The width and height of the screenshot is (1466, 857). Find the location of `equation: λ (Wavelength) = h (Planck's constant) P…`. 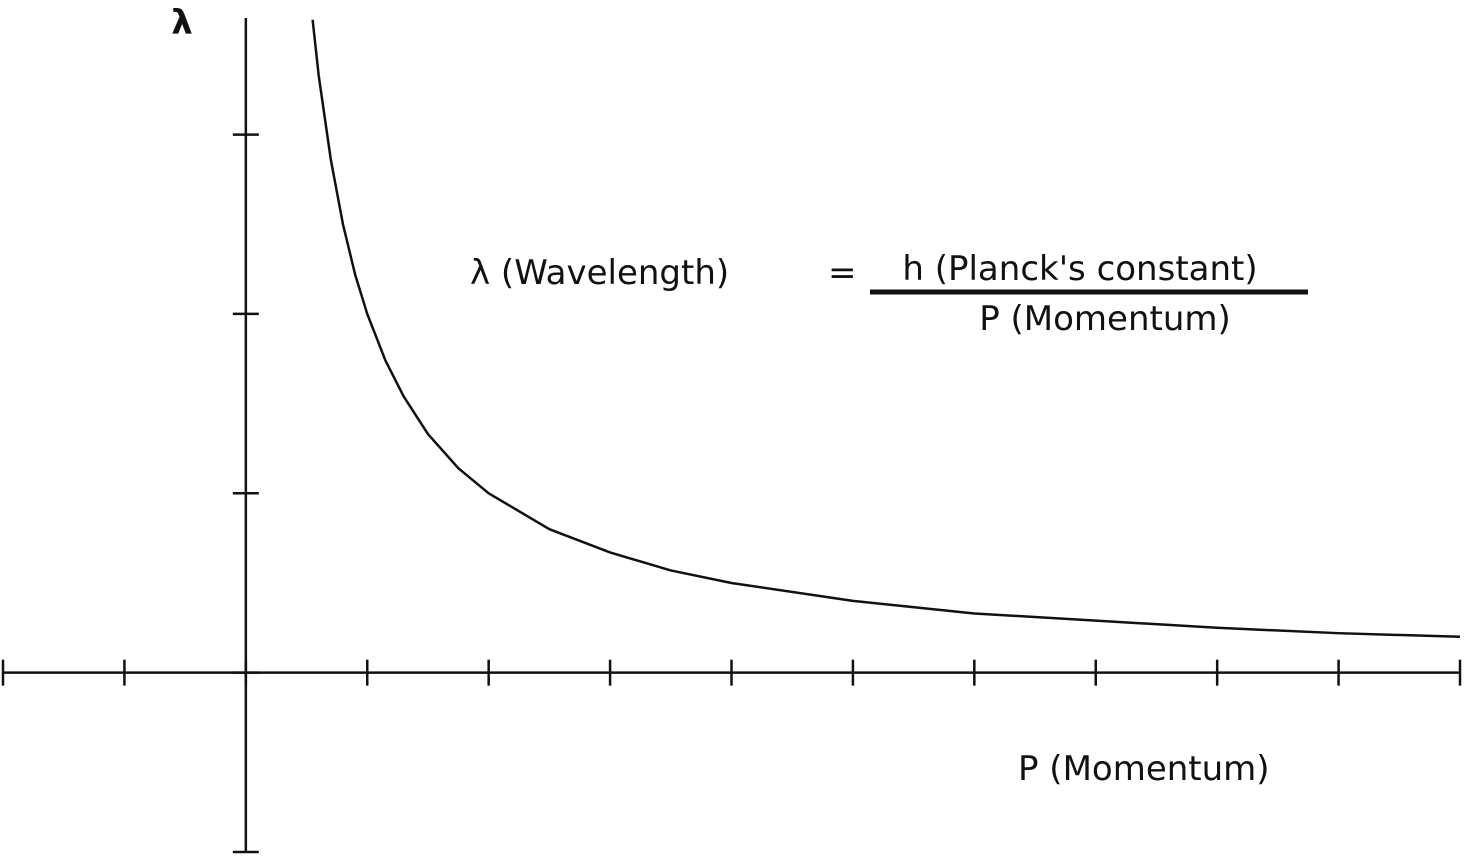

equation: λ (Wavelength) = h (Planck's constant) P… is located at coordinates (889, 294).